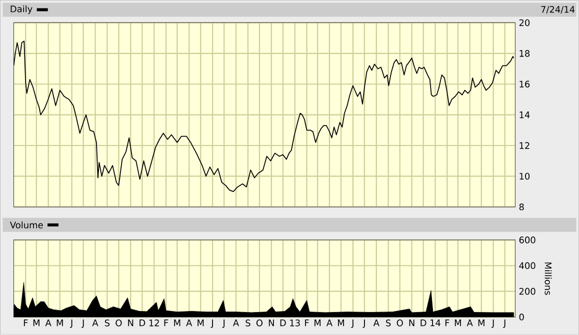 The width and height of the screenshot is (579, 335). Describe the element at coordinates (527, 291) in the screenshot. I see `y-tick-label: 200` at that location.